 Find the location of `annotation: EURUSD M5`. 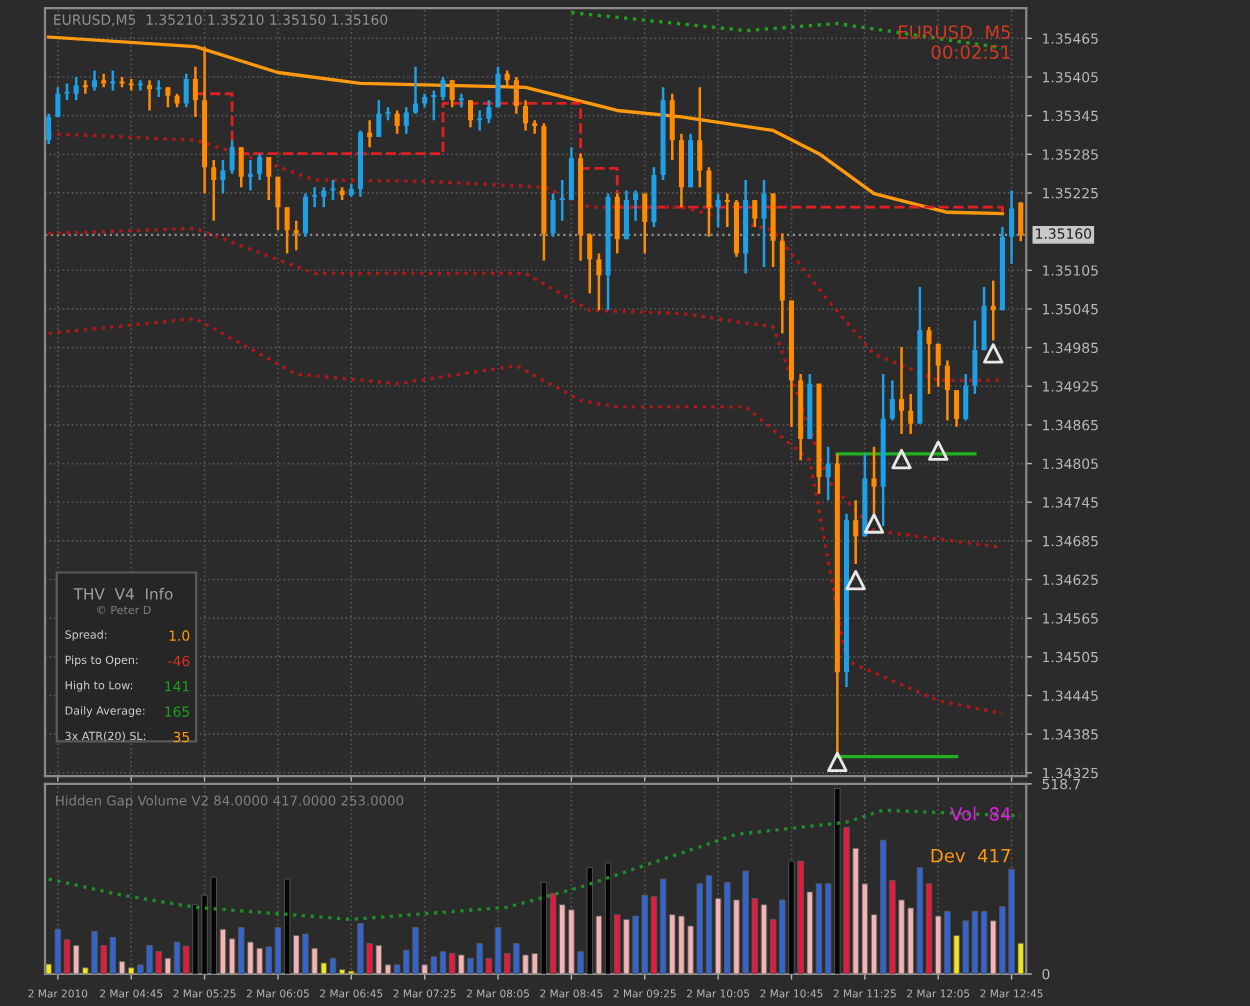

annotation: EURUSD M5 is located at coordinates (954, 32).